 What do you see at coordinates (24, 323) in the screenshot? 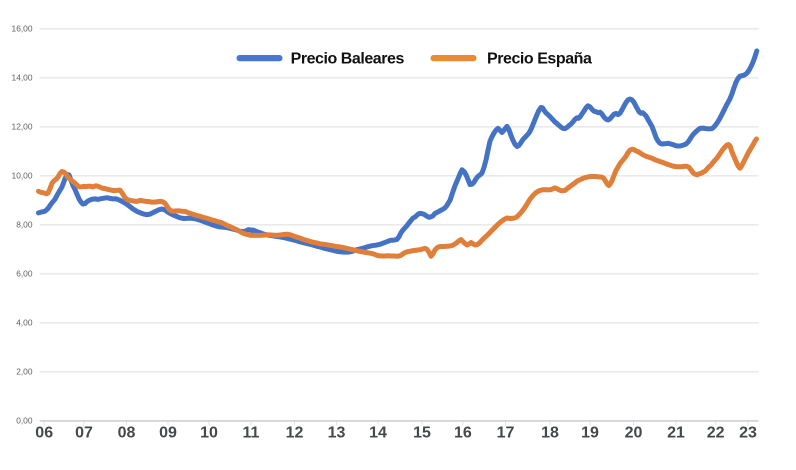
I see `svg-text: 4,00` at bounding box center [24, 323].